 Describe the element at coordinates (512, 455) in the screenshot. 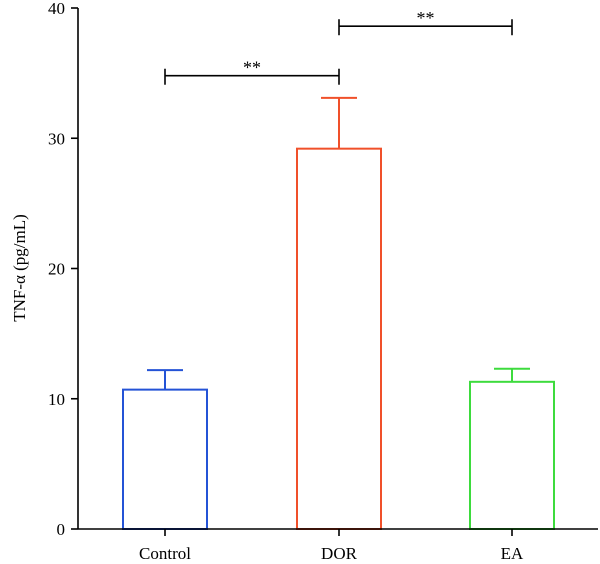

I see `bar-ea` at that location.